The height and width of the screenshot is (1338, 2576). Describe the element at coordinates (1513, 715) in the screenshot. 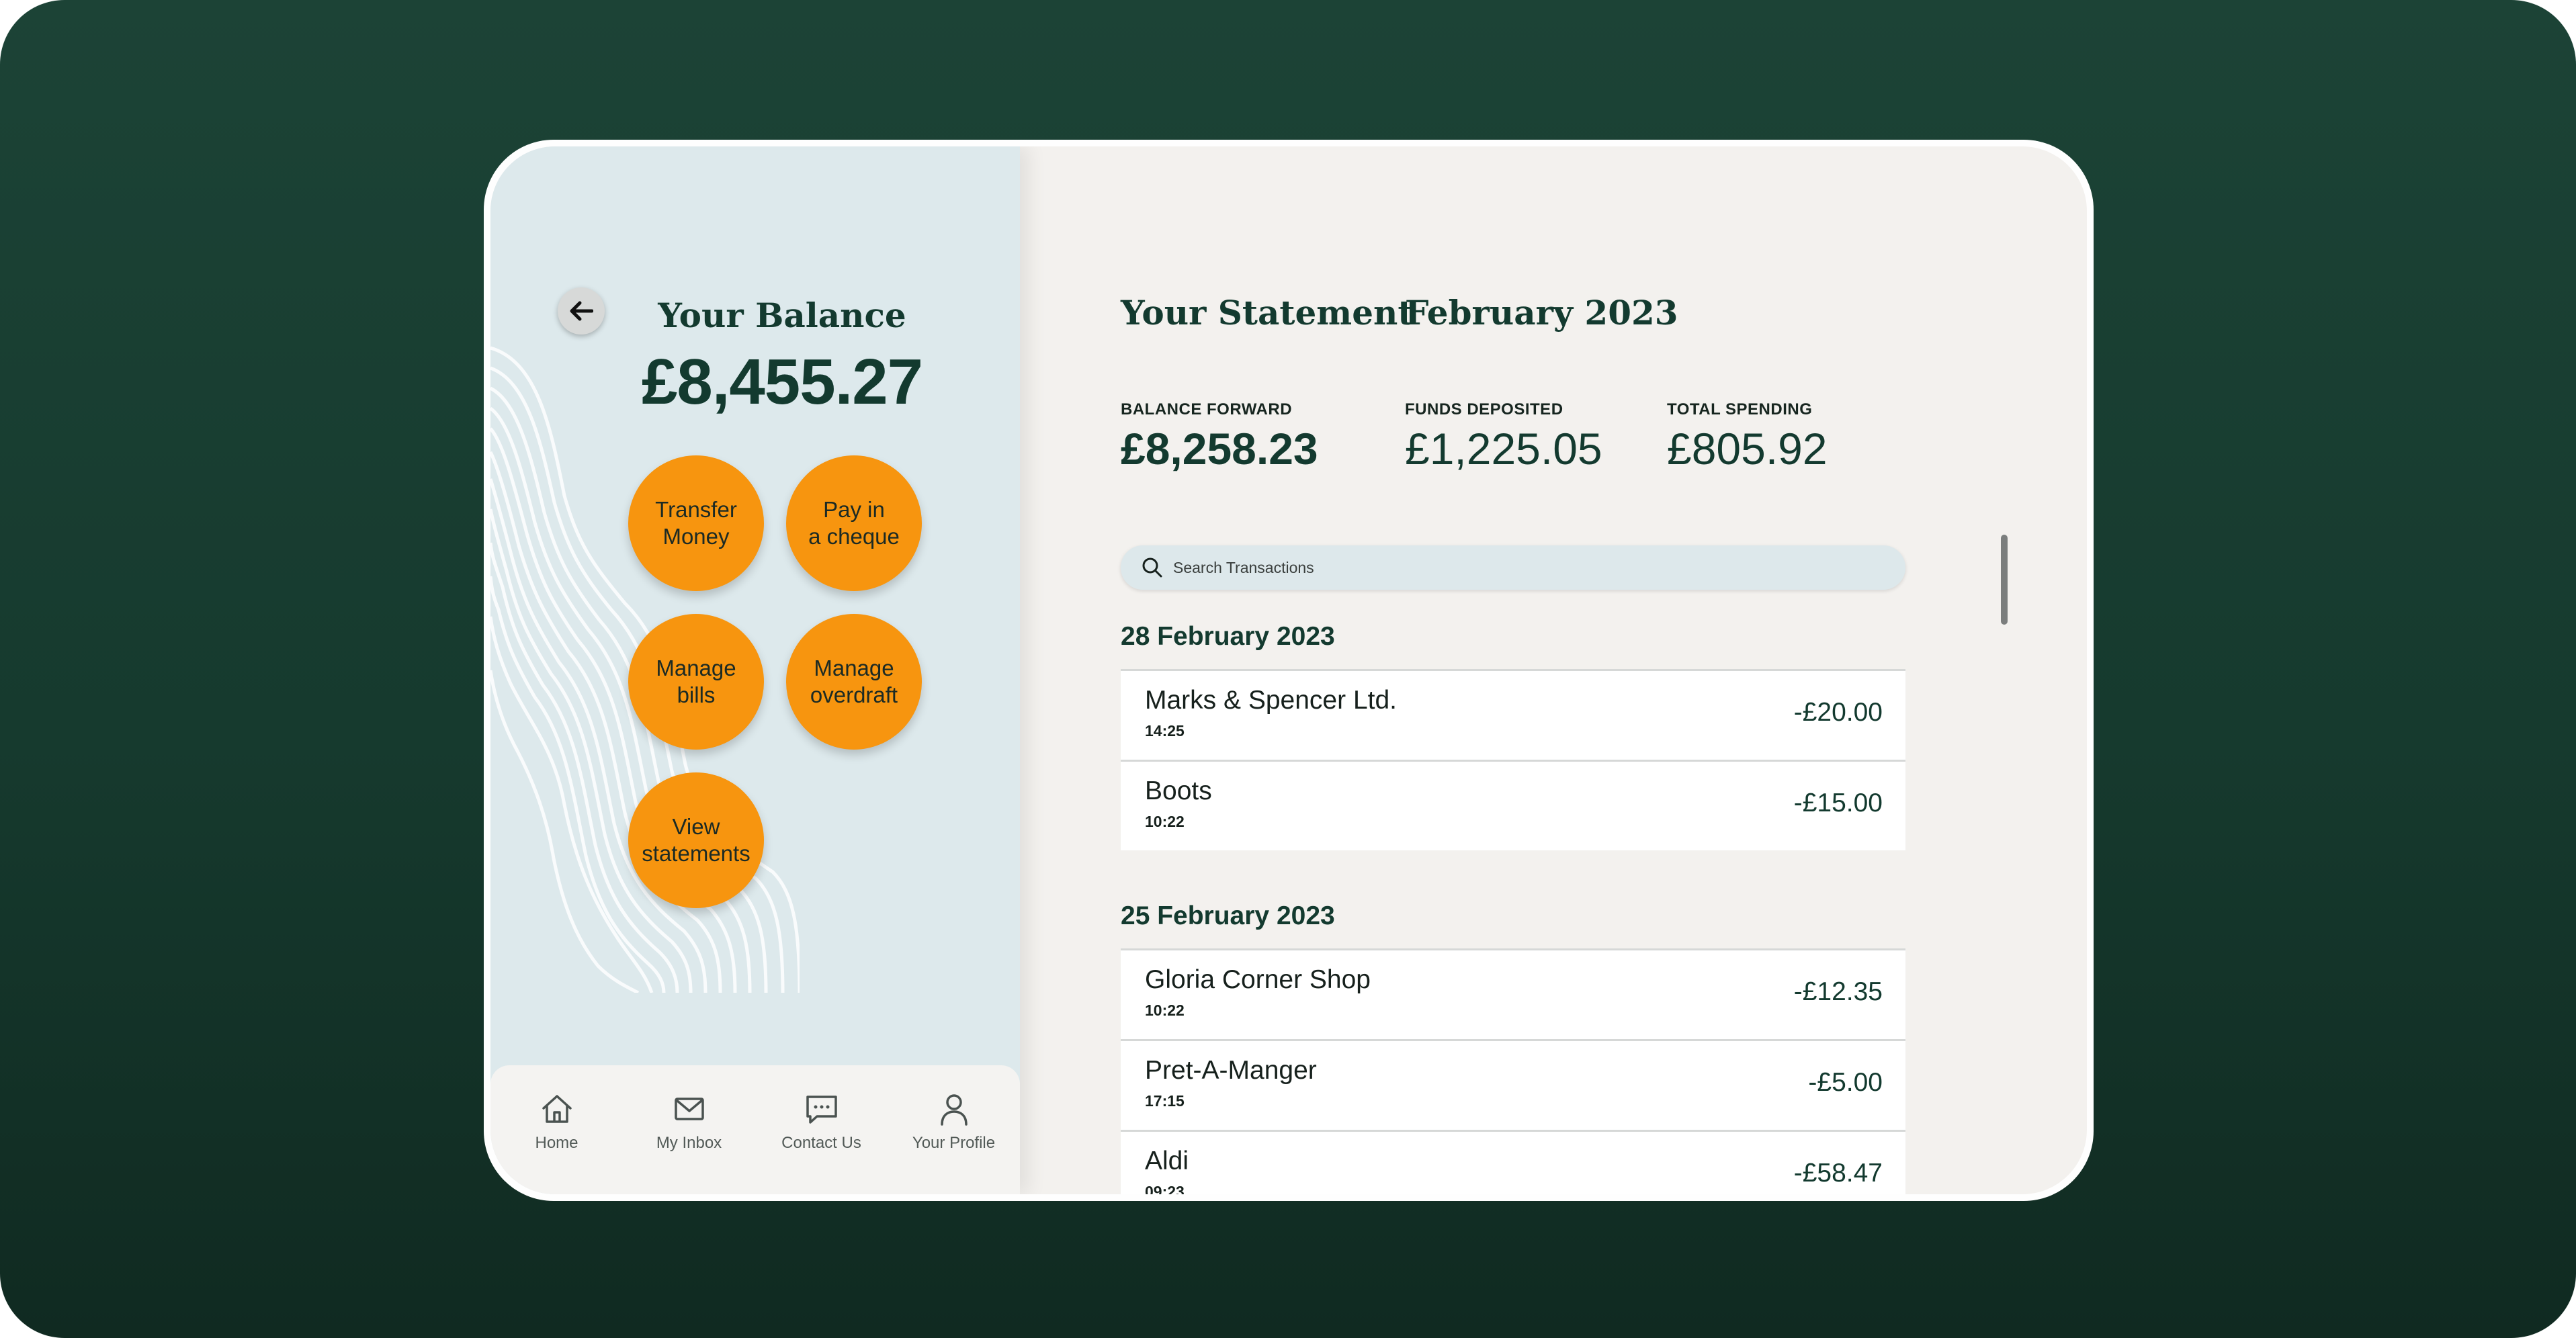

I see `transaction-row: Marks & Spencer Ltd. 14:25 -£20.00` at that location.